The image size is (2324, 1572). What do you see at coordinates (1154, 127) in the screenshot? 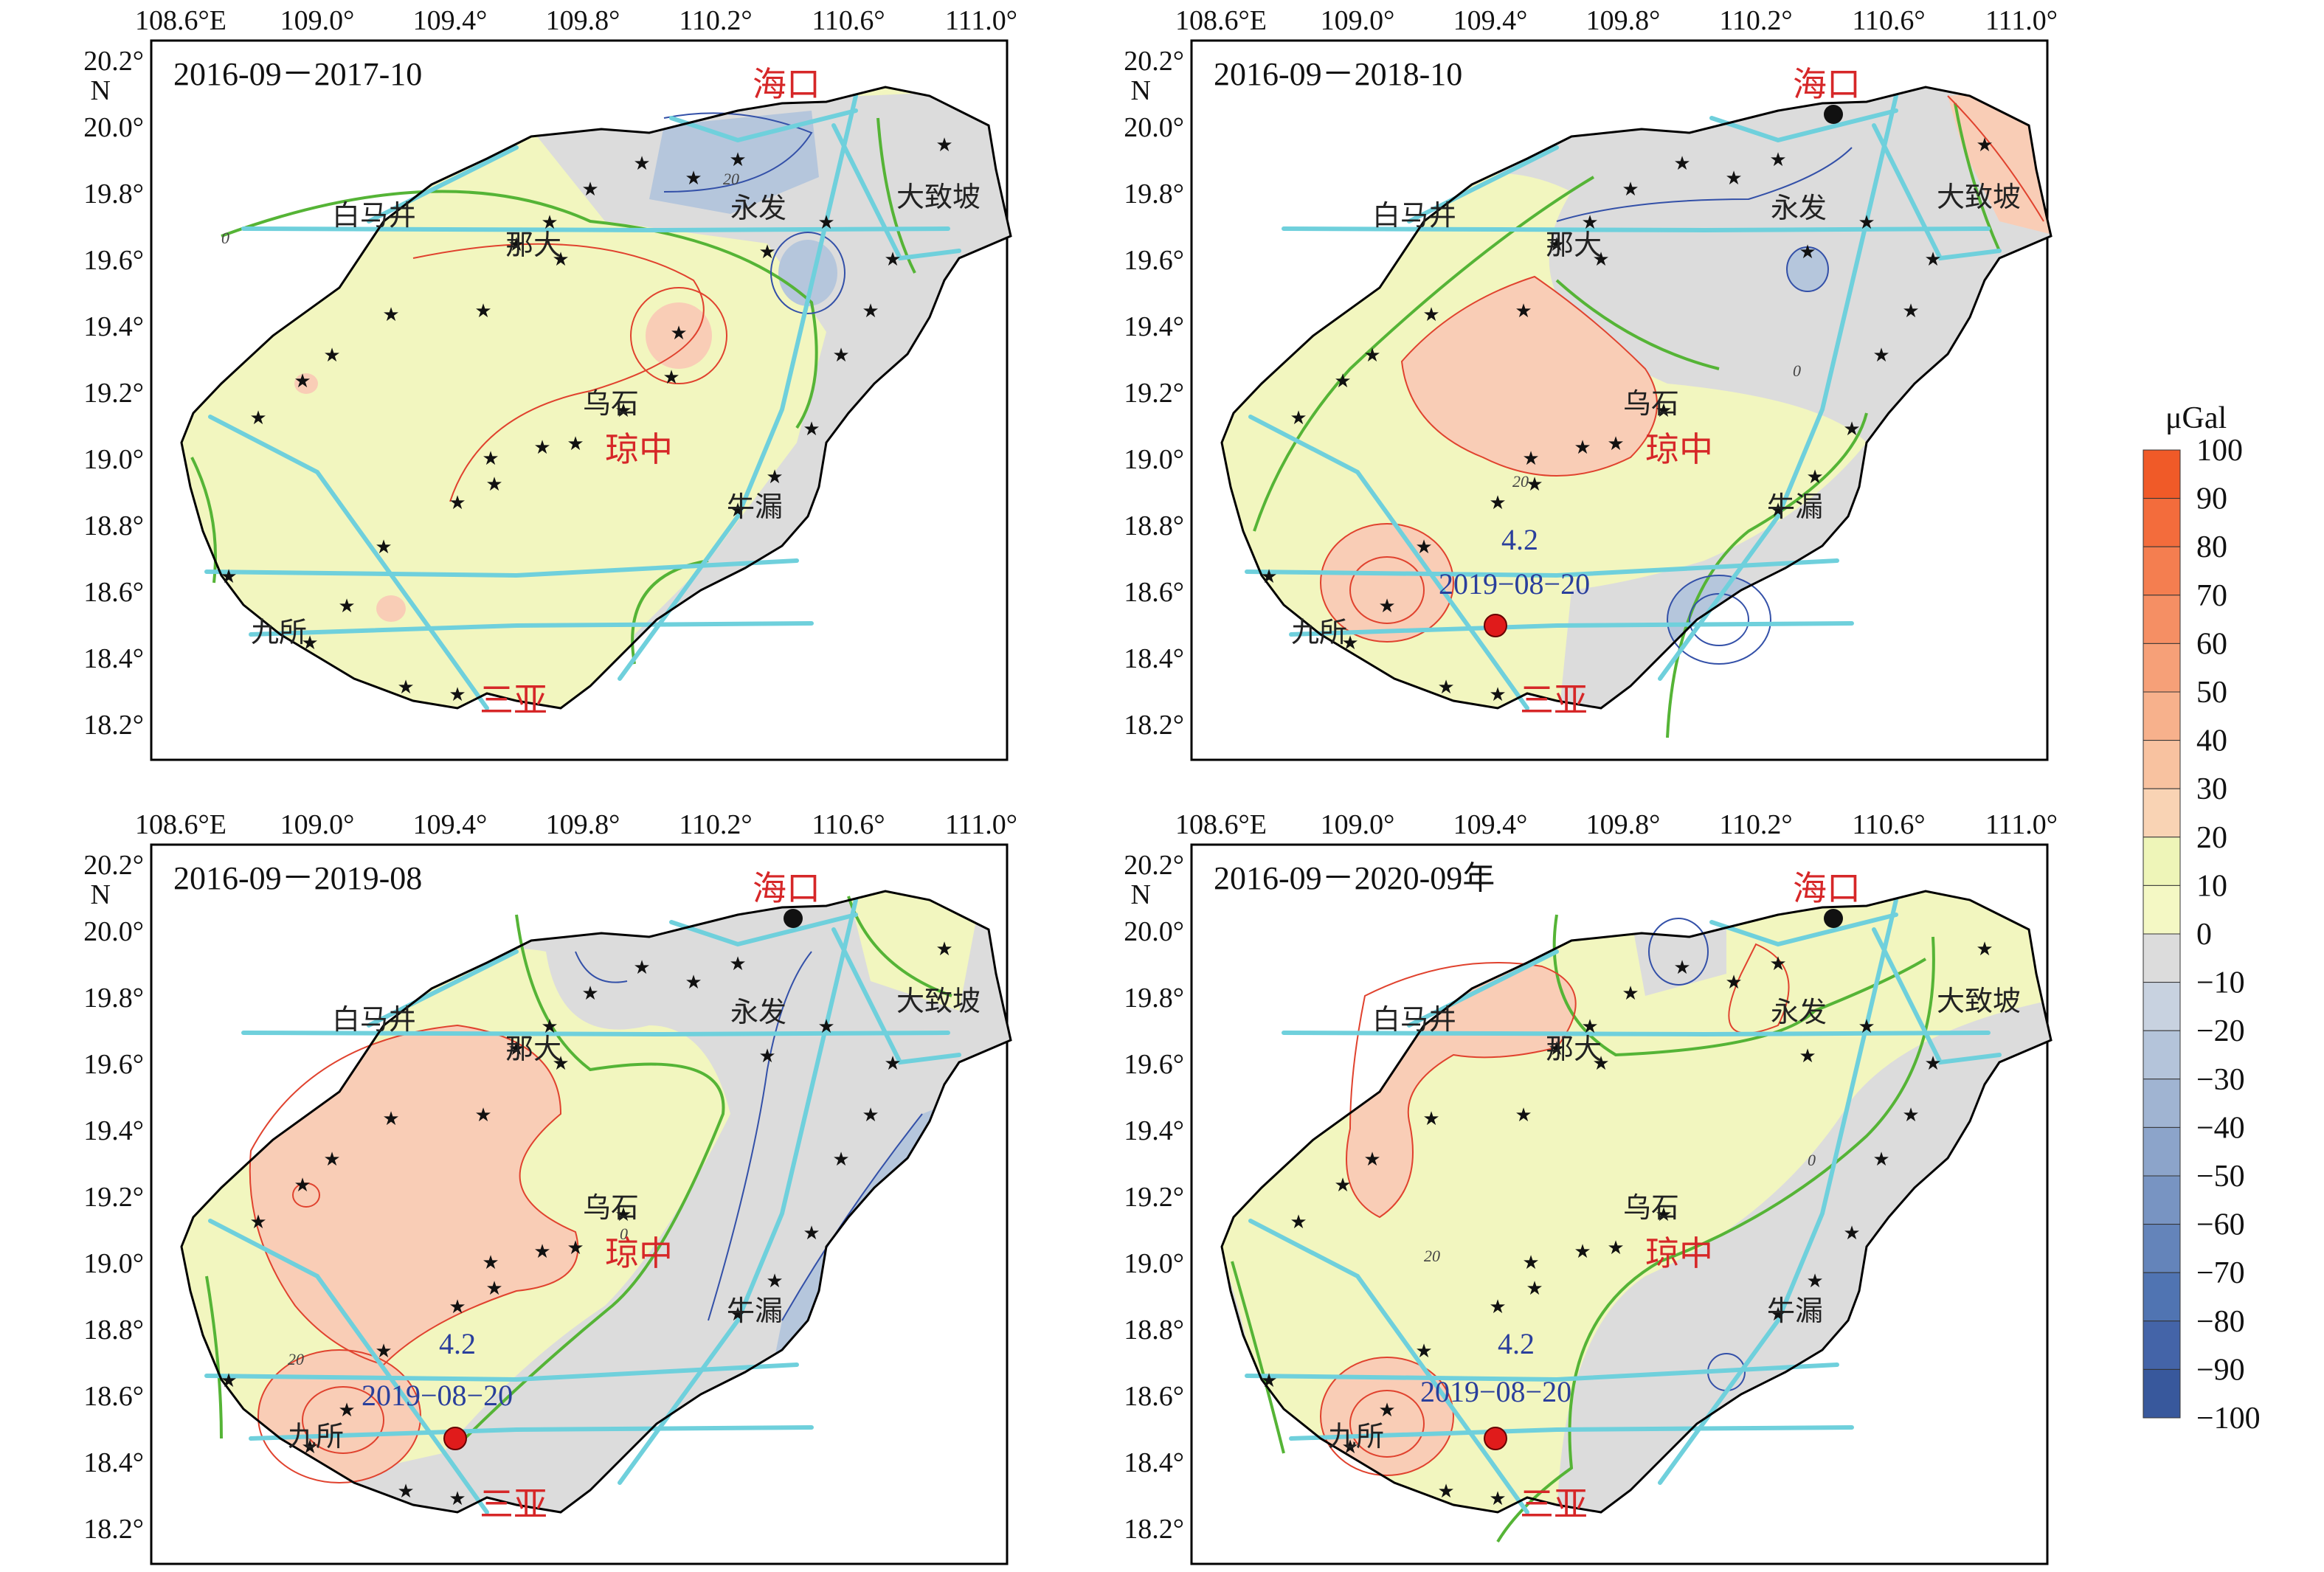
I see `y-tick-label: 20.0°` at bounding box center [1154, 127].